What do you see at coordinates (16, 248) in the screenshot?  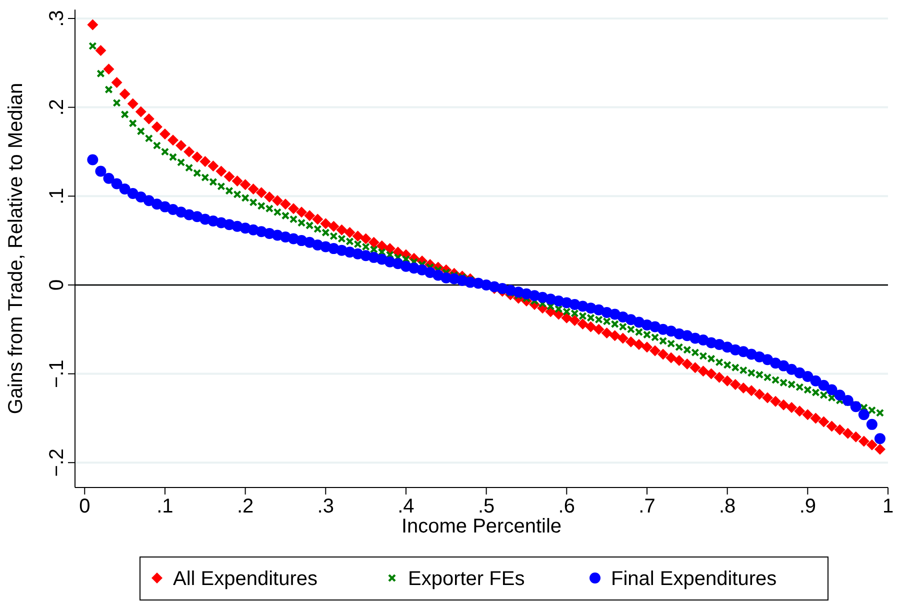 I see `y-axis-title: Gains from Trade, Relative to Median` at bounding box center [16, 248].